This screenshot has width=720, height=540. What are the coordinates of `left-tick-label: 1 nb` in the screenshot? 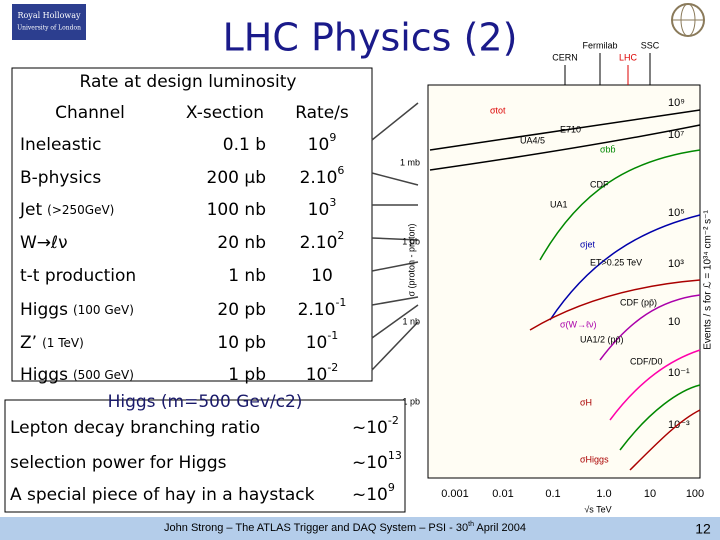 It's located at (411, 321).